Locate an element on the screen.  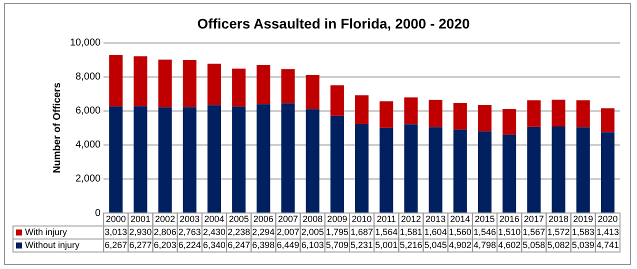
data-label: 6,398 is located at coordinates (263, 245).